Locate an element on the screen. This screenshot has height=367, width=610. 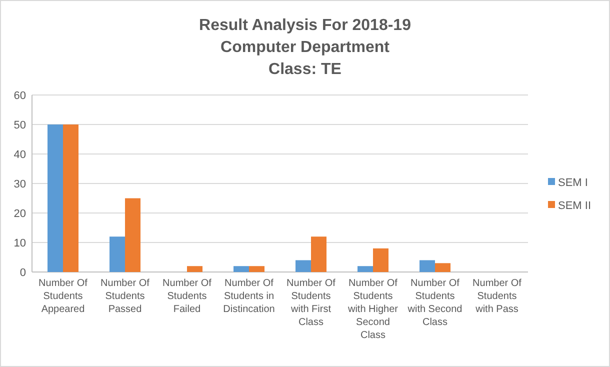
x-tick-label: Number Of Students with Second Class is located at coordinates (434, 303).